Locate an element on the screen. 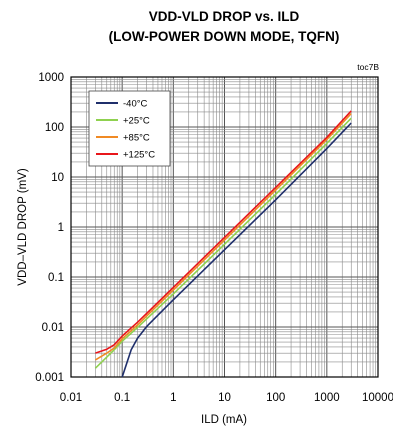 The width and height of the screenshot is (393, 439). x-tick-label: 1000 is located at coordinates (327, 398).